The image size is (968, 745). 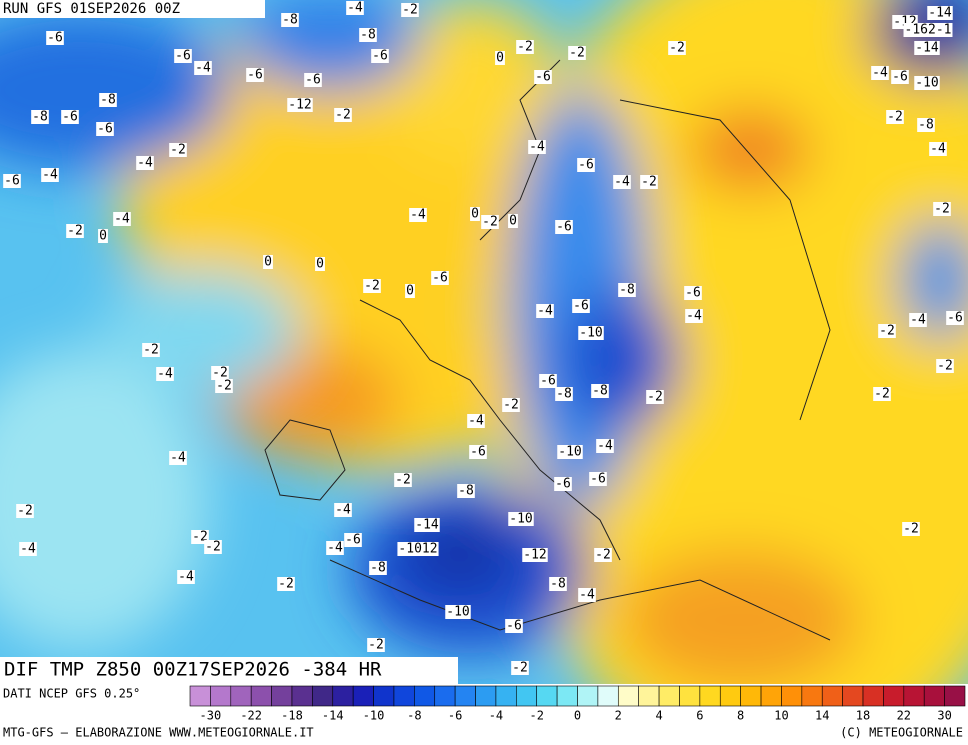 I want to click on contour-label: -14, so click(x=927, y=48).